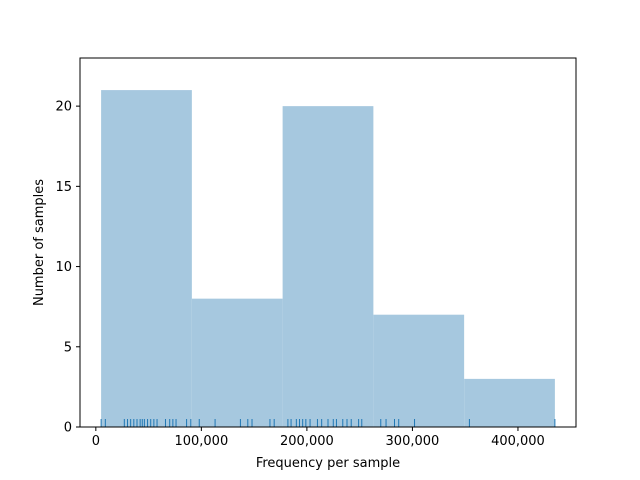 This screenshot has width=640, height=480. I want to click on rug-marks, so click(328, 423).